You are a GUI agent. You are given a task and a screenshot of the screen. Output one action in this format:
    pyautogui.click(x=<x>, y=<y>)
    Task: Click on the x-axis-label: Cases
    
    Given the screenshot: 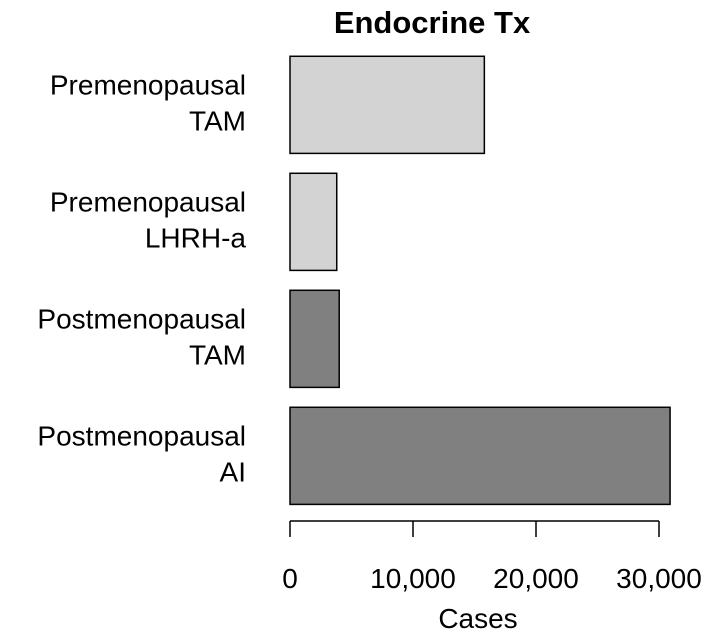 What is the action you would take?
    pyautogui.click(x=477, y=618)
    